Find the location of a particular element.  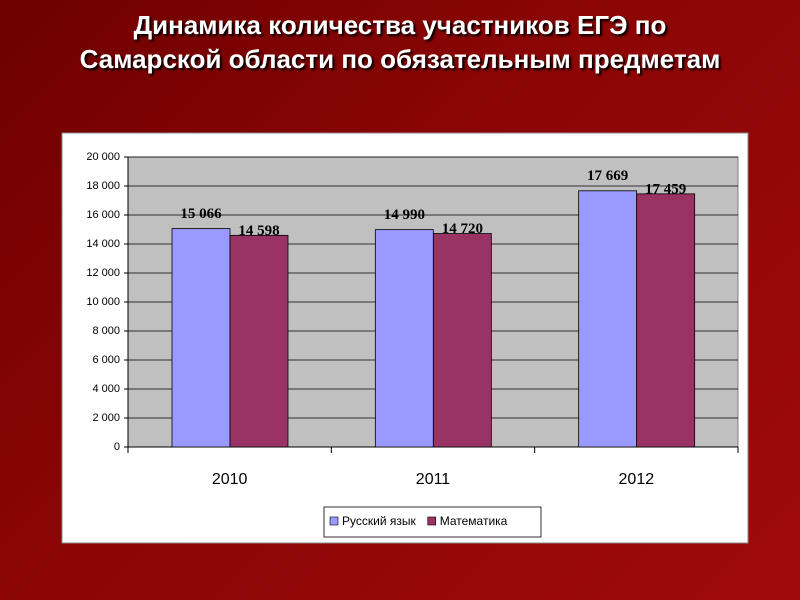

value-label: 14 720 is located at coordinates (462, 229).